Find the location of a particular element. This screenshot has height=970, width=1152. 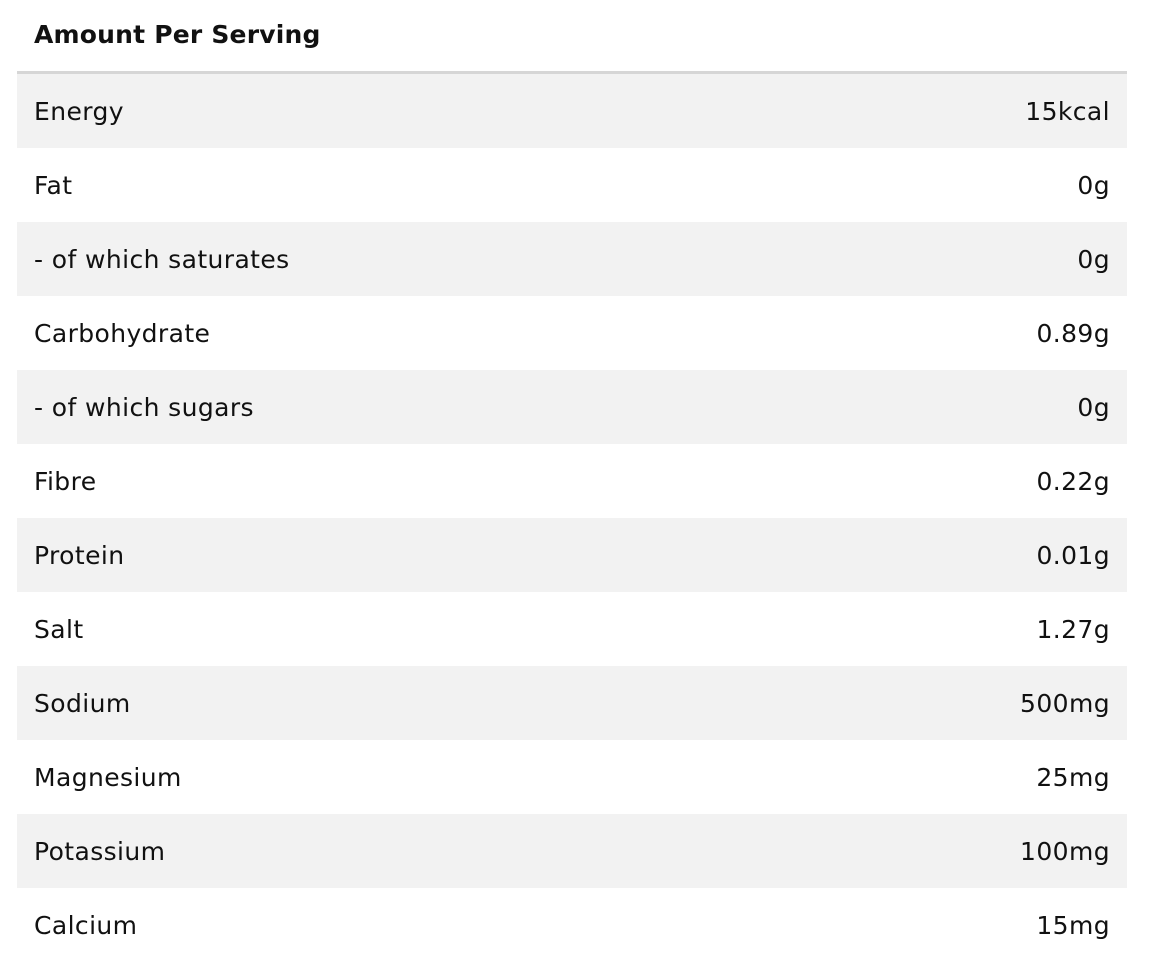

nutrient-row-fibre: Fibre 0.22g is located at coordinates (572, 481).